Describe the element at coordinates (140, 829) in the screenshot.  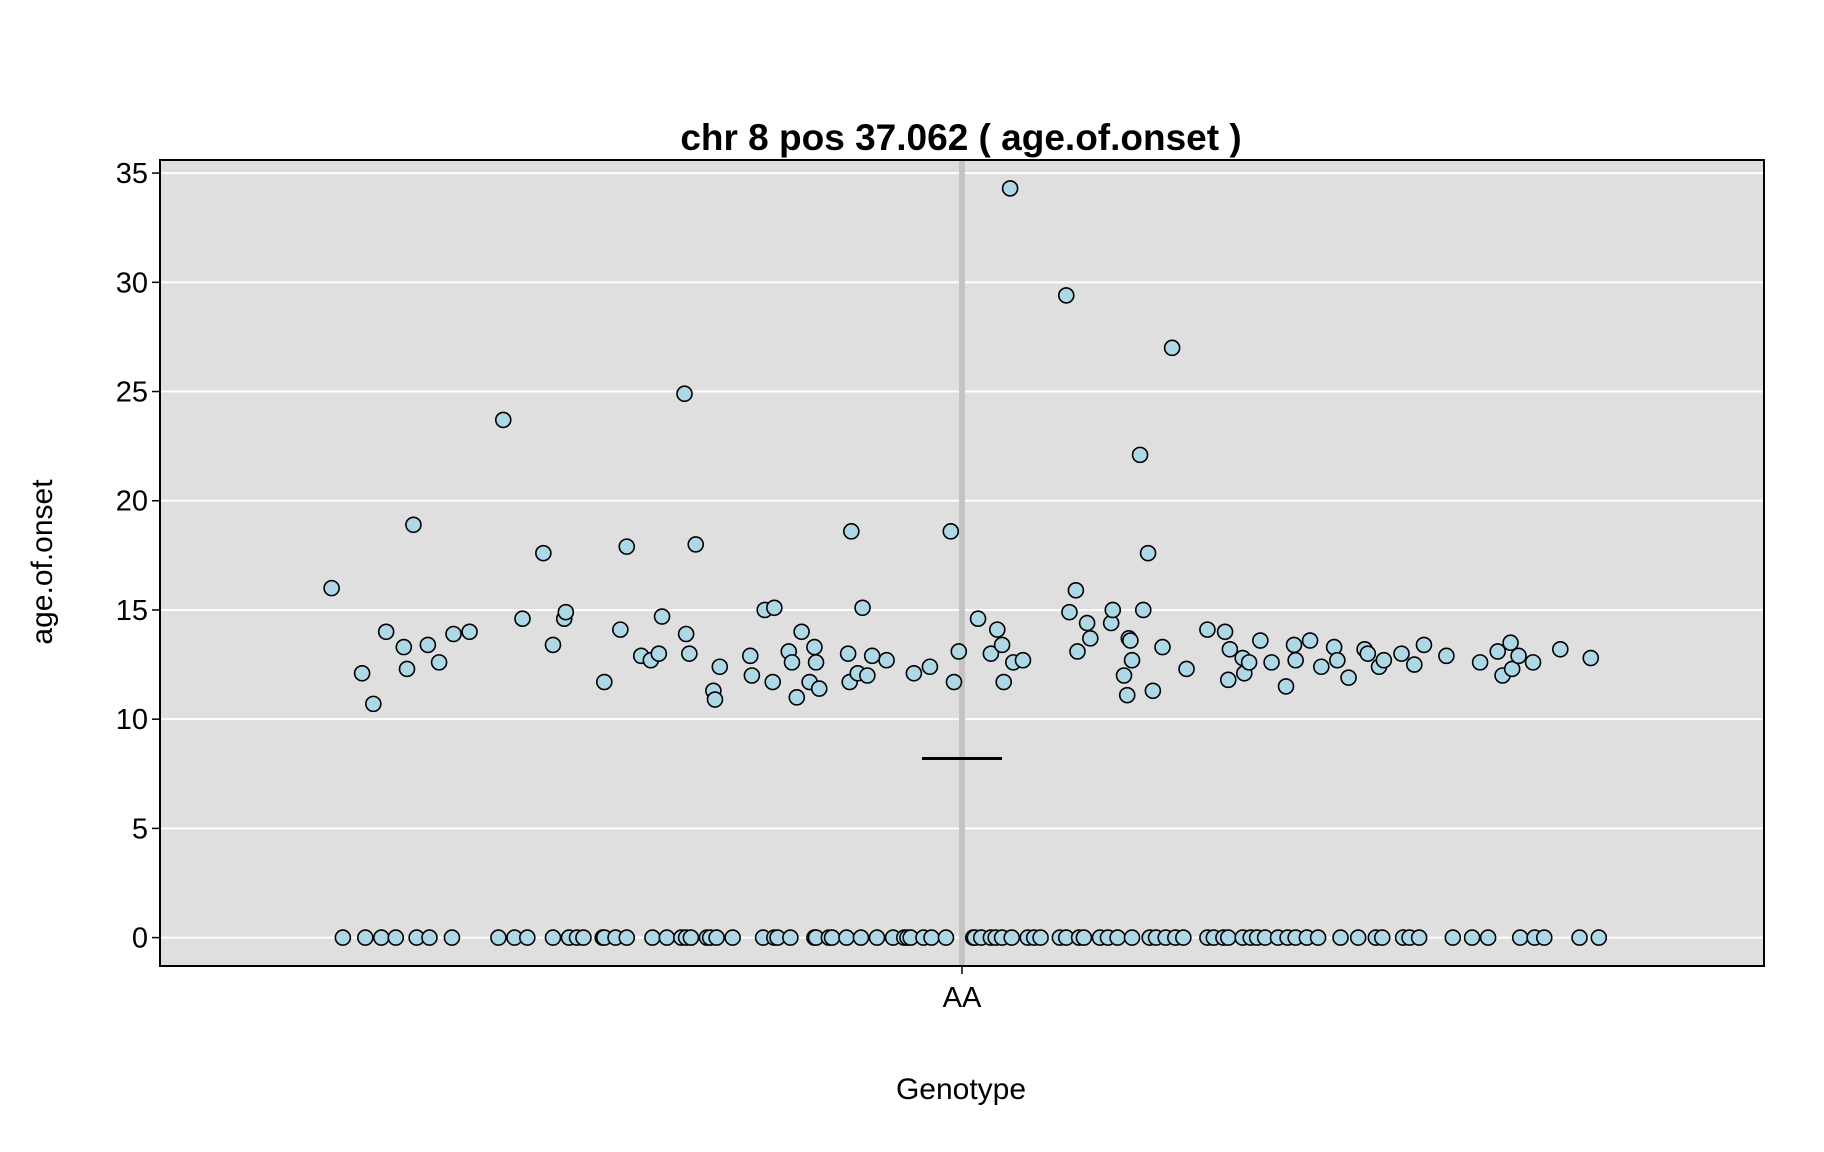
I see `y-tick-label: 5` at that location.